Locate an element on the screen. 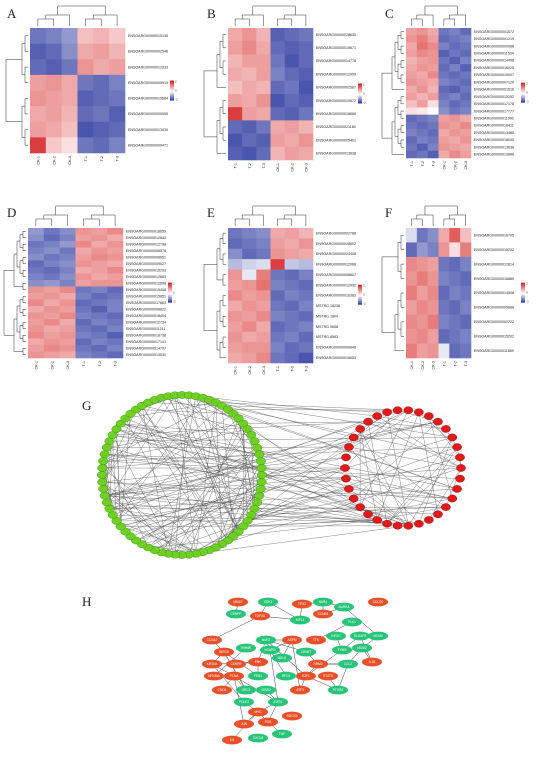 The height and width of the screenshot is (763, 550). network-node-green: ORC1 is located at coordinates (246, 690).